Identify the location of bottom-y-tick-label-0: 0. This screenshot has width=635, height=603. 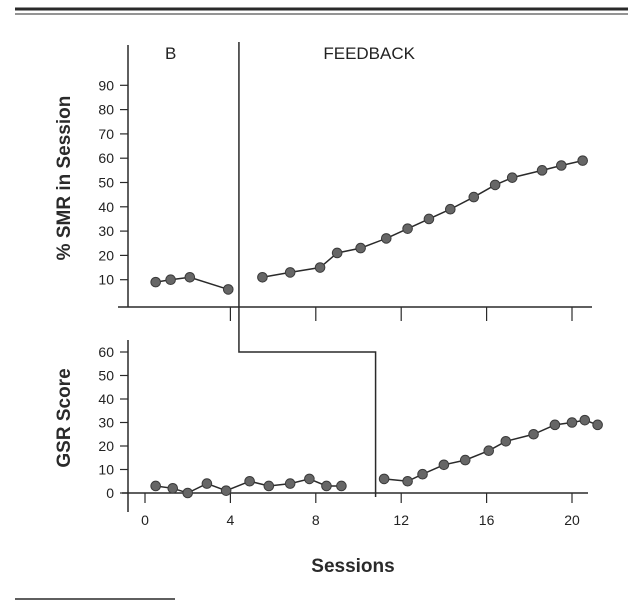
(110, 493).